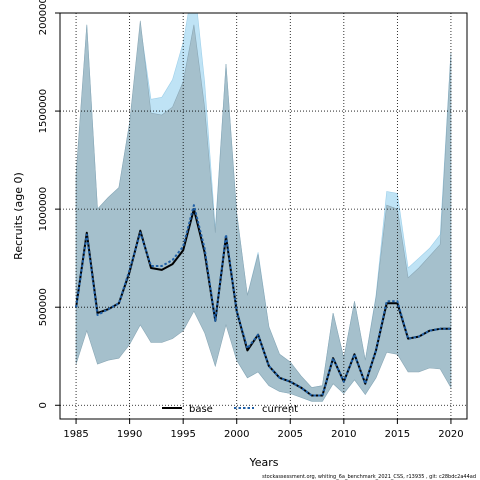 This screenshot has width=480, height=480. What do you see at coordinates (201, 409) in the screenshot?
I see `legend-label-base: base` at bounding box center [201, 409].